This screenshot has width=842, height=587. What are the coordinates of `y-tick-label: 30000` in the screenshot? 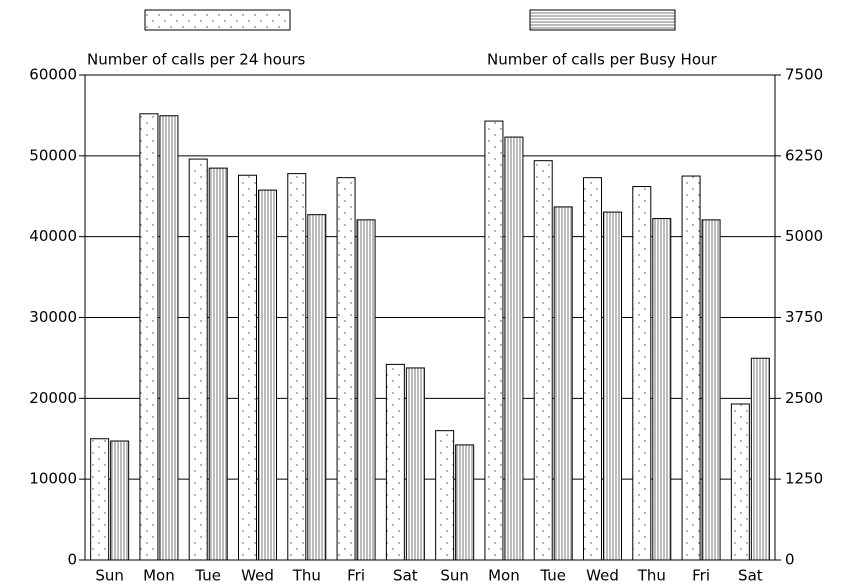 It's located at (53, 317).